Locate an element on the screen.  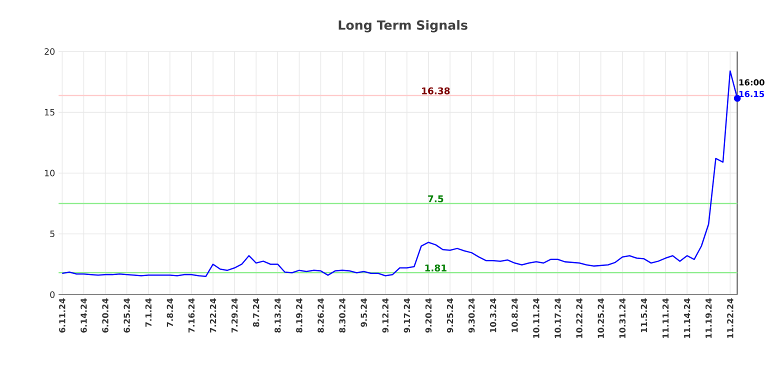
x-tick-label: 11.14.24 is located at coordinates (687, 318).